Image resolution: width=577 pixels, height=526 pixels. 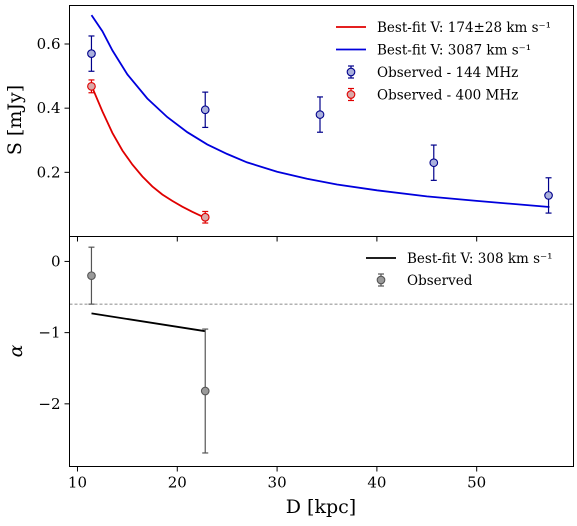 What do you see at coordinates (321, 507) in the screenshot?
I see `x-axis-label: D [kpc]` at bounding box center [321, 507].